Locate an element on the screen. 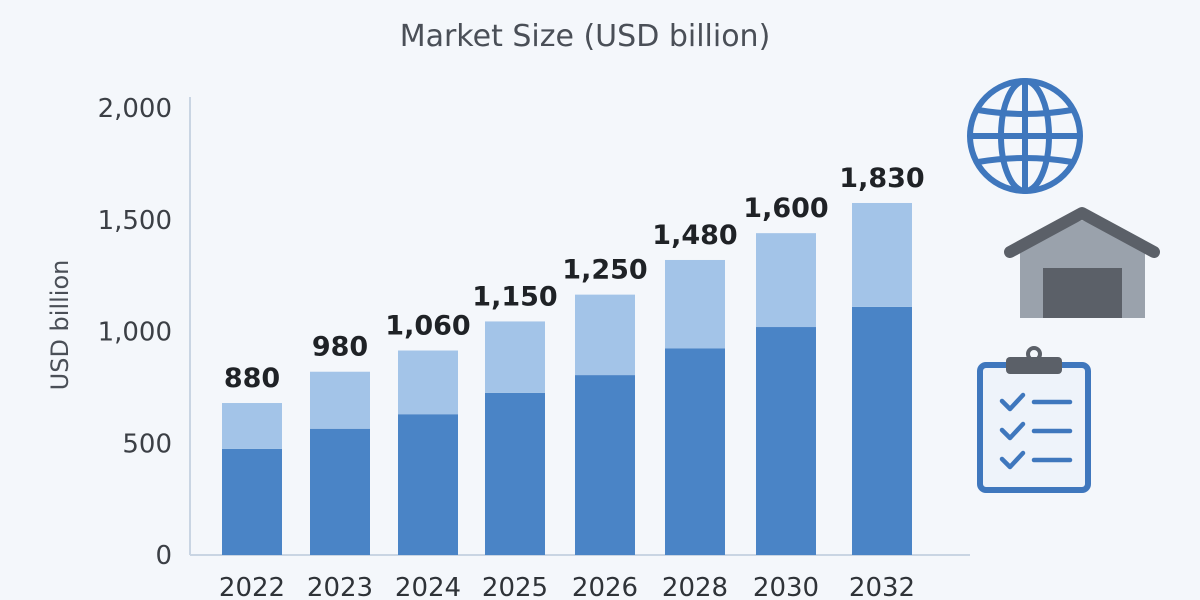  bar-data-label: 1,150 is located at coordinates (514, 296).